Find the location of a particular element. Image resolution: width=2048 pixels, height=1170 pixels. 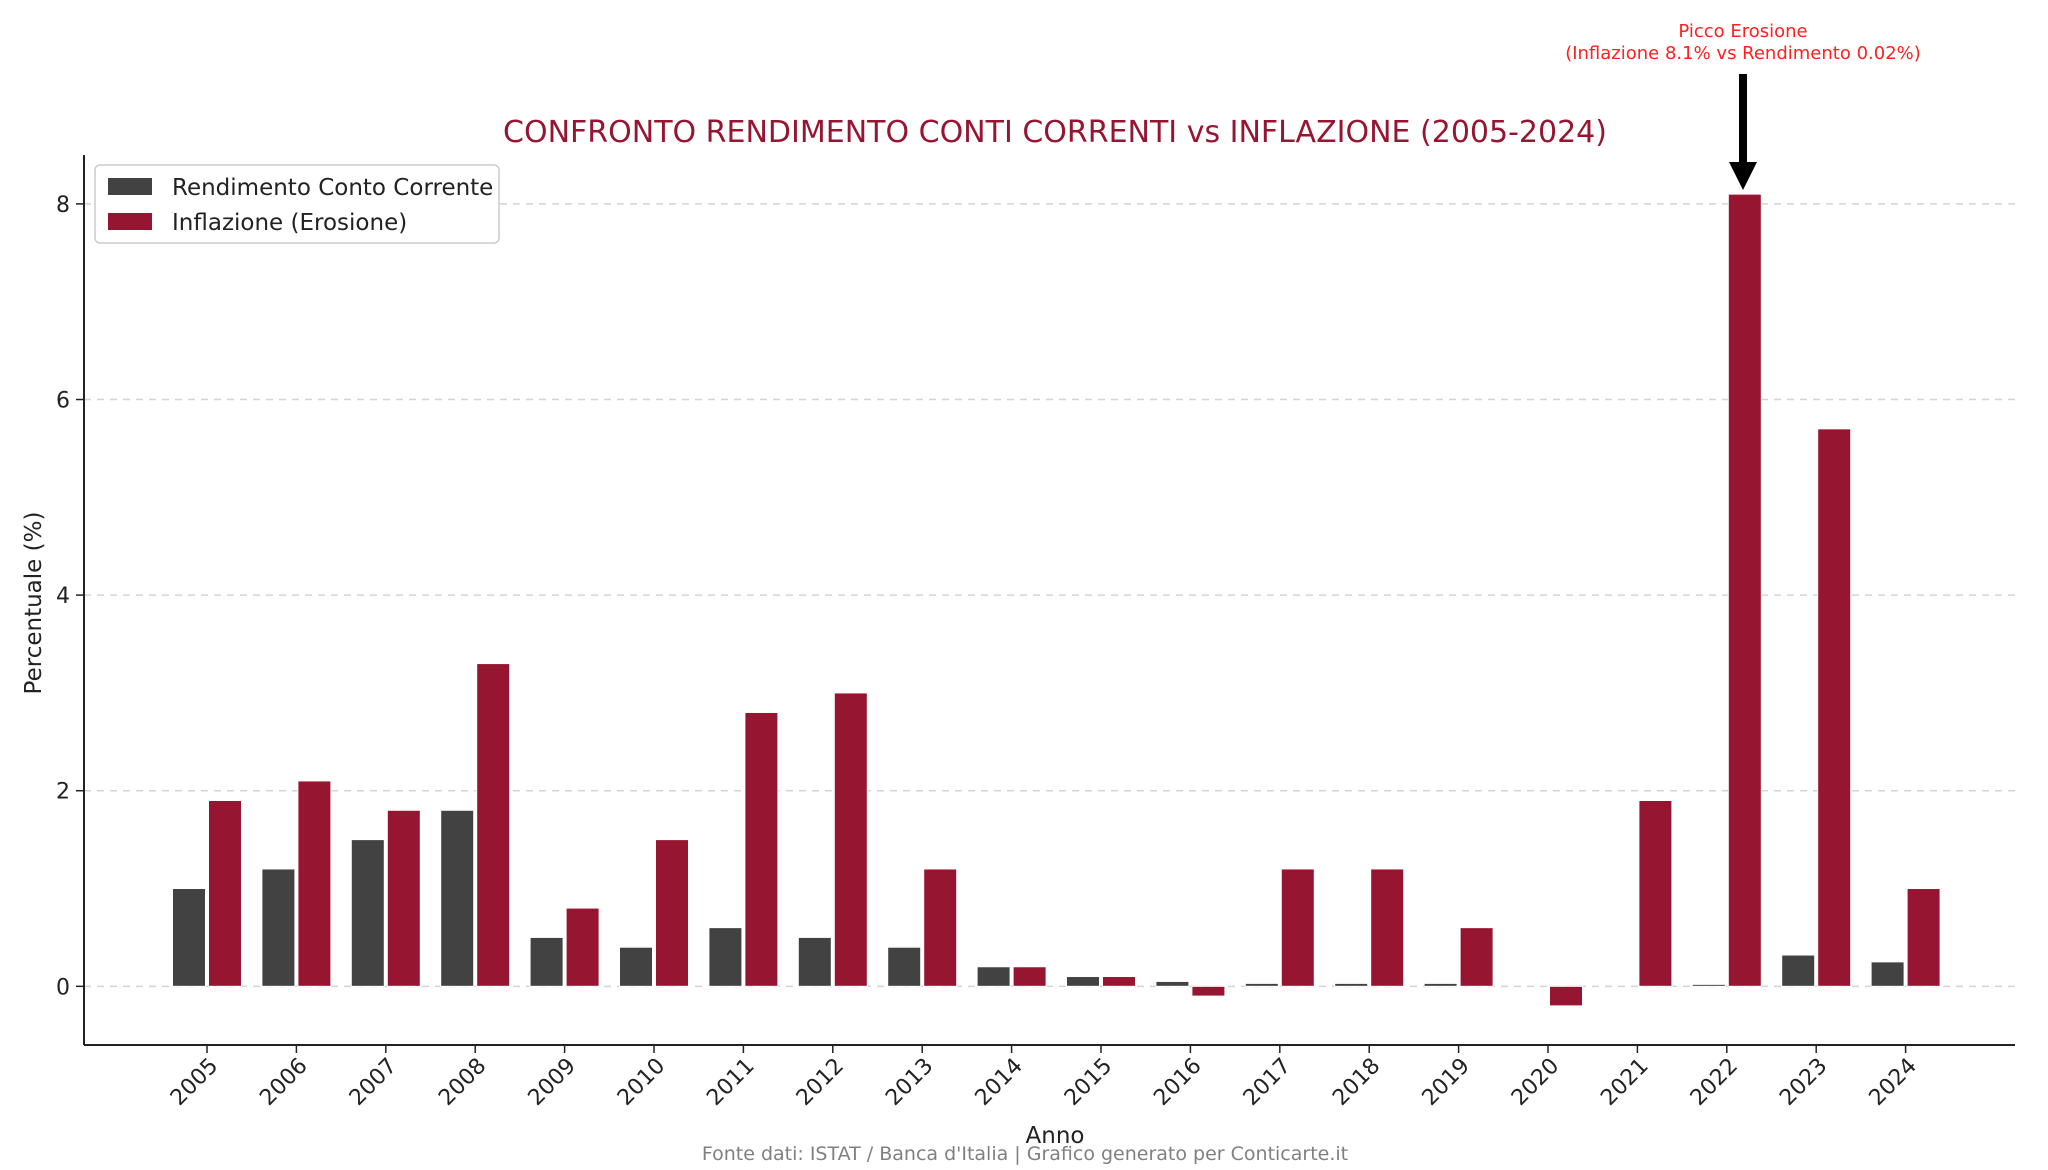

x-tick-label: 2011 is located at coordinates (730, 1082).